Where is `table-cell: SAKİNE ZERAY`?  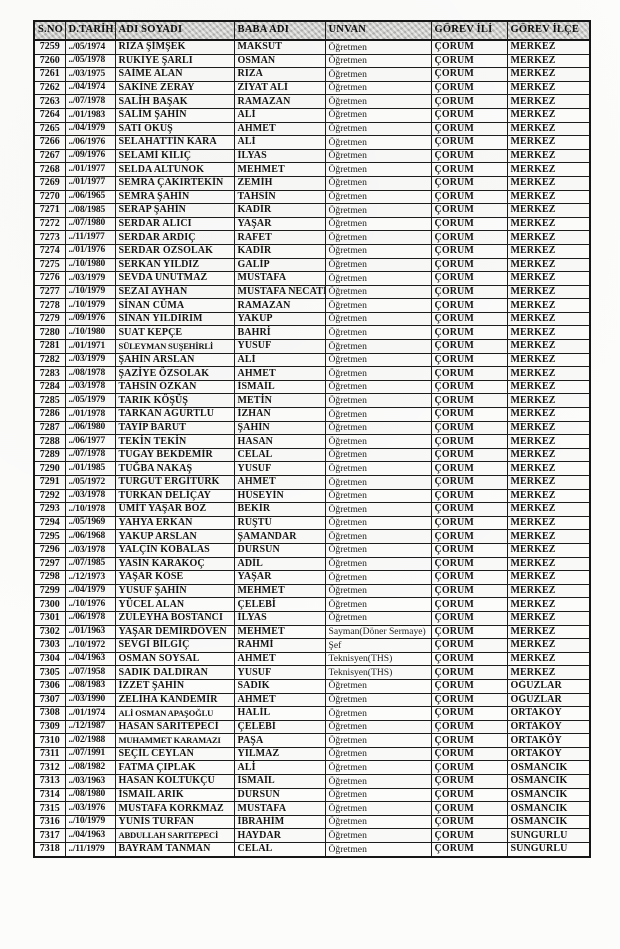 table-cell: SAKİNE ZERAY is located at coordinates (174, 88).